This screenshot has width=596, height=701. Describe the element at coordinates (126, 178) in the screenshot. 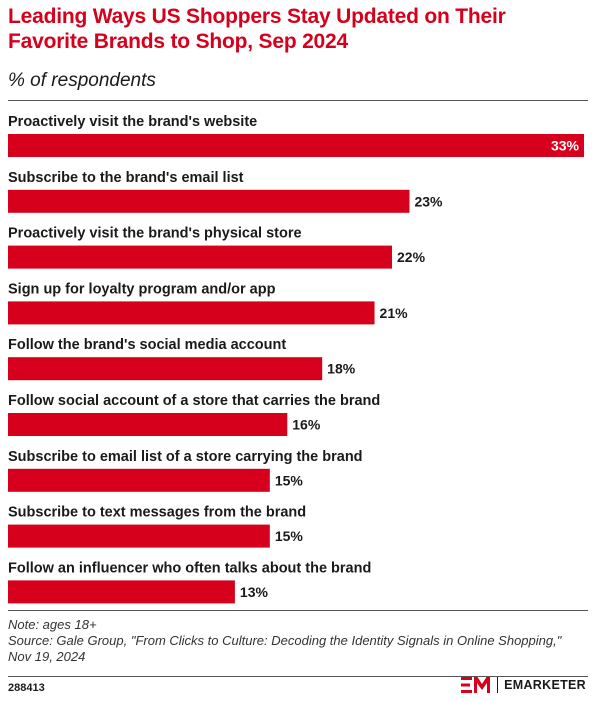

I see `category-label: Subscribe to the brand's email list` at that location.